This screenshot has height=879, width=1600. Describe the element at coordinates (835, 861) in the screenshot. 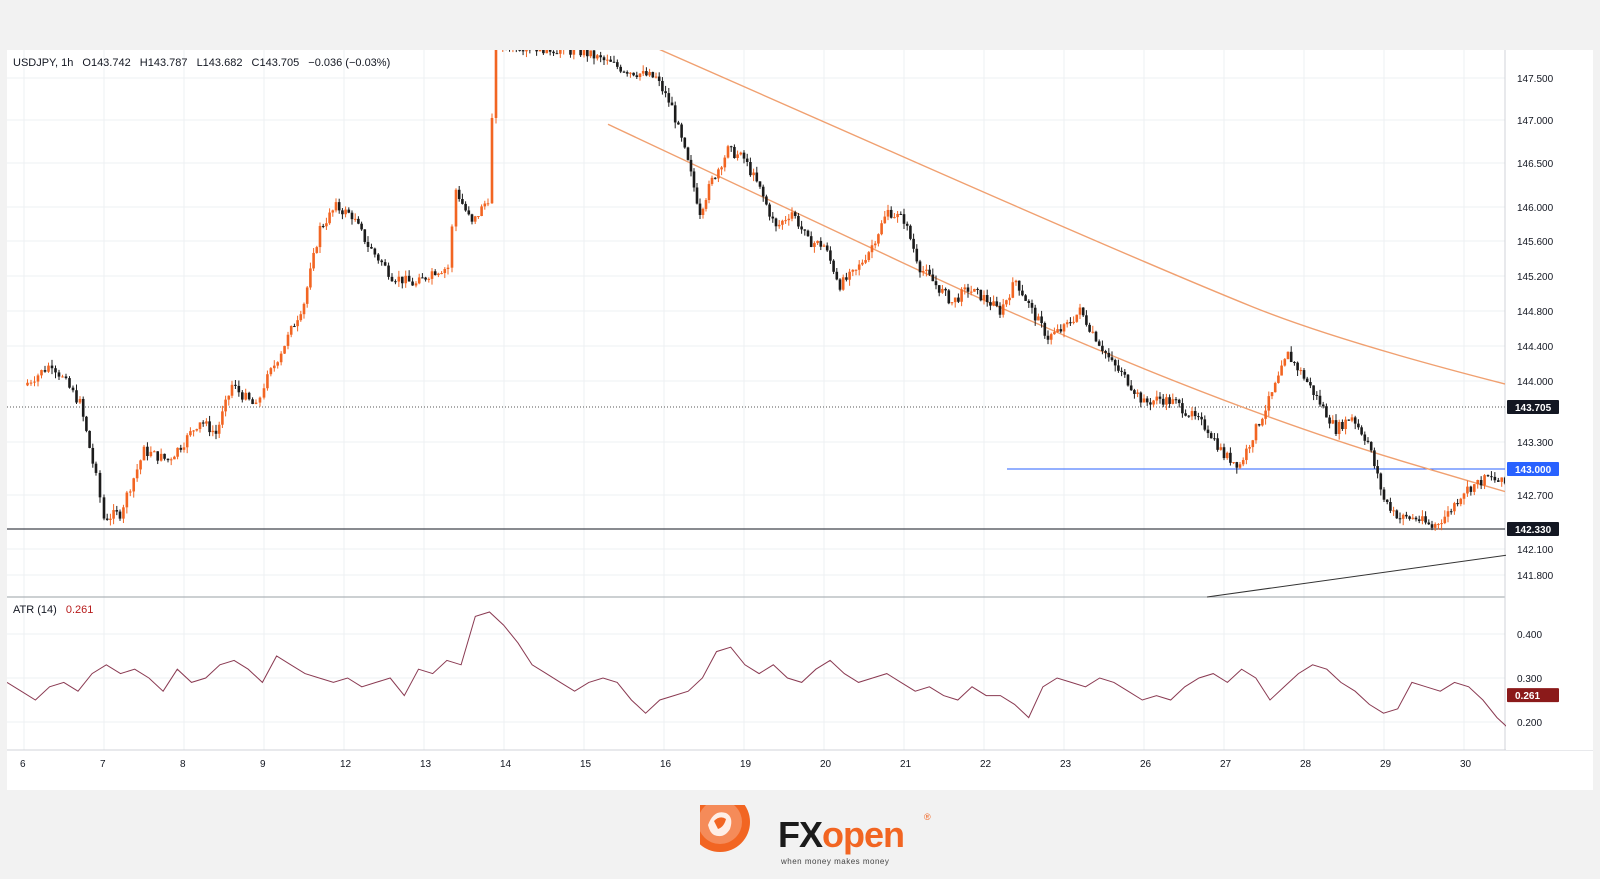

I see `brand-tagline: when money makes money` at that location.